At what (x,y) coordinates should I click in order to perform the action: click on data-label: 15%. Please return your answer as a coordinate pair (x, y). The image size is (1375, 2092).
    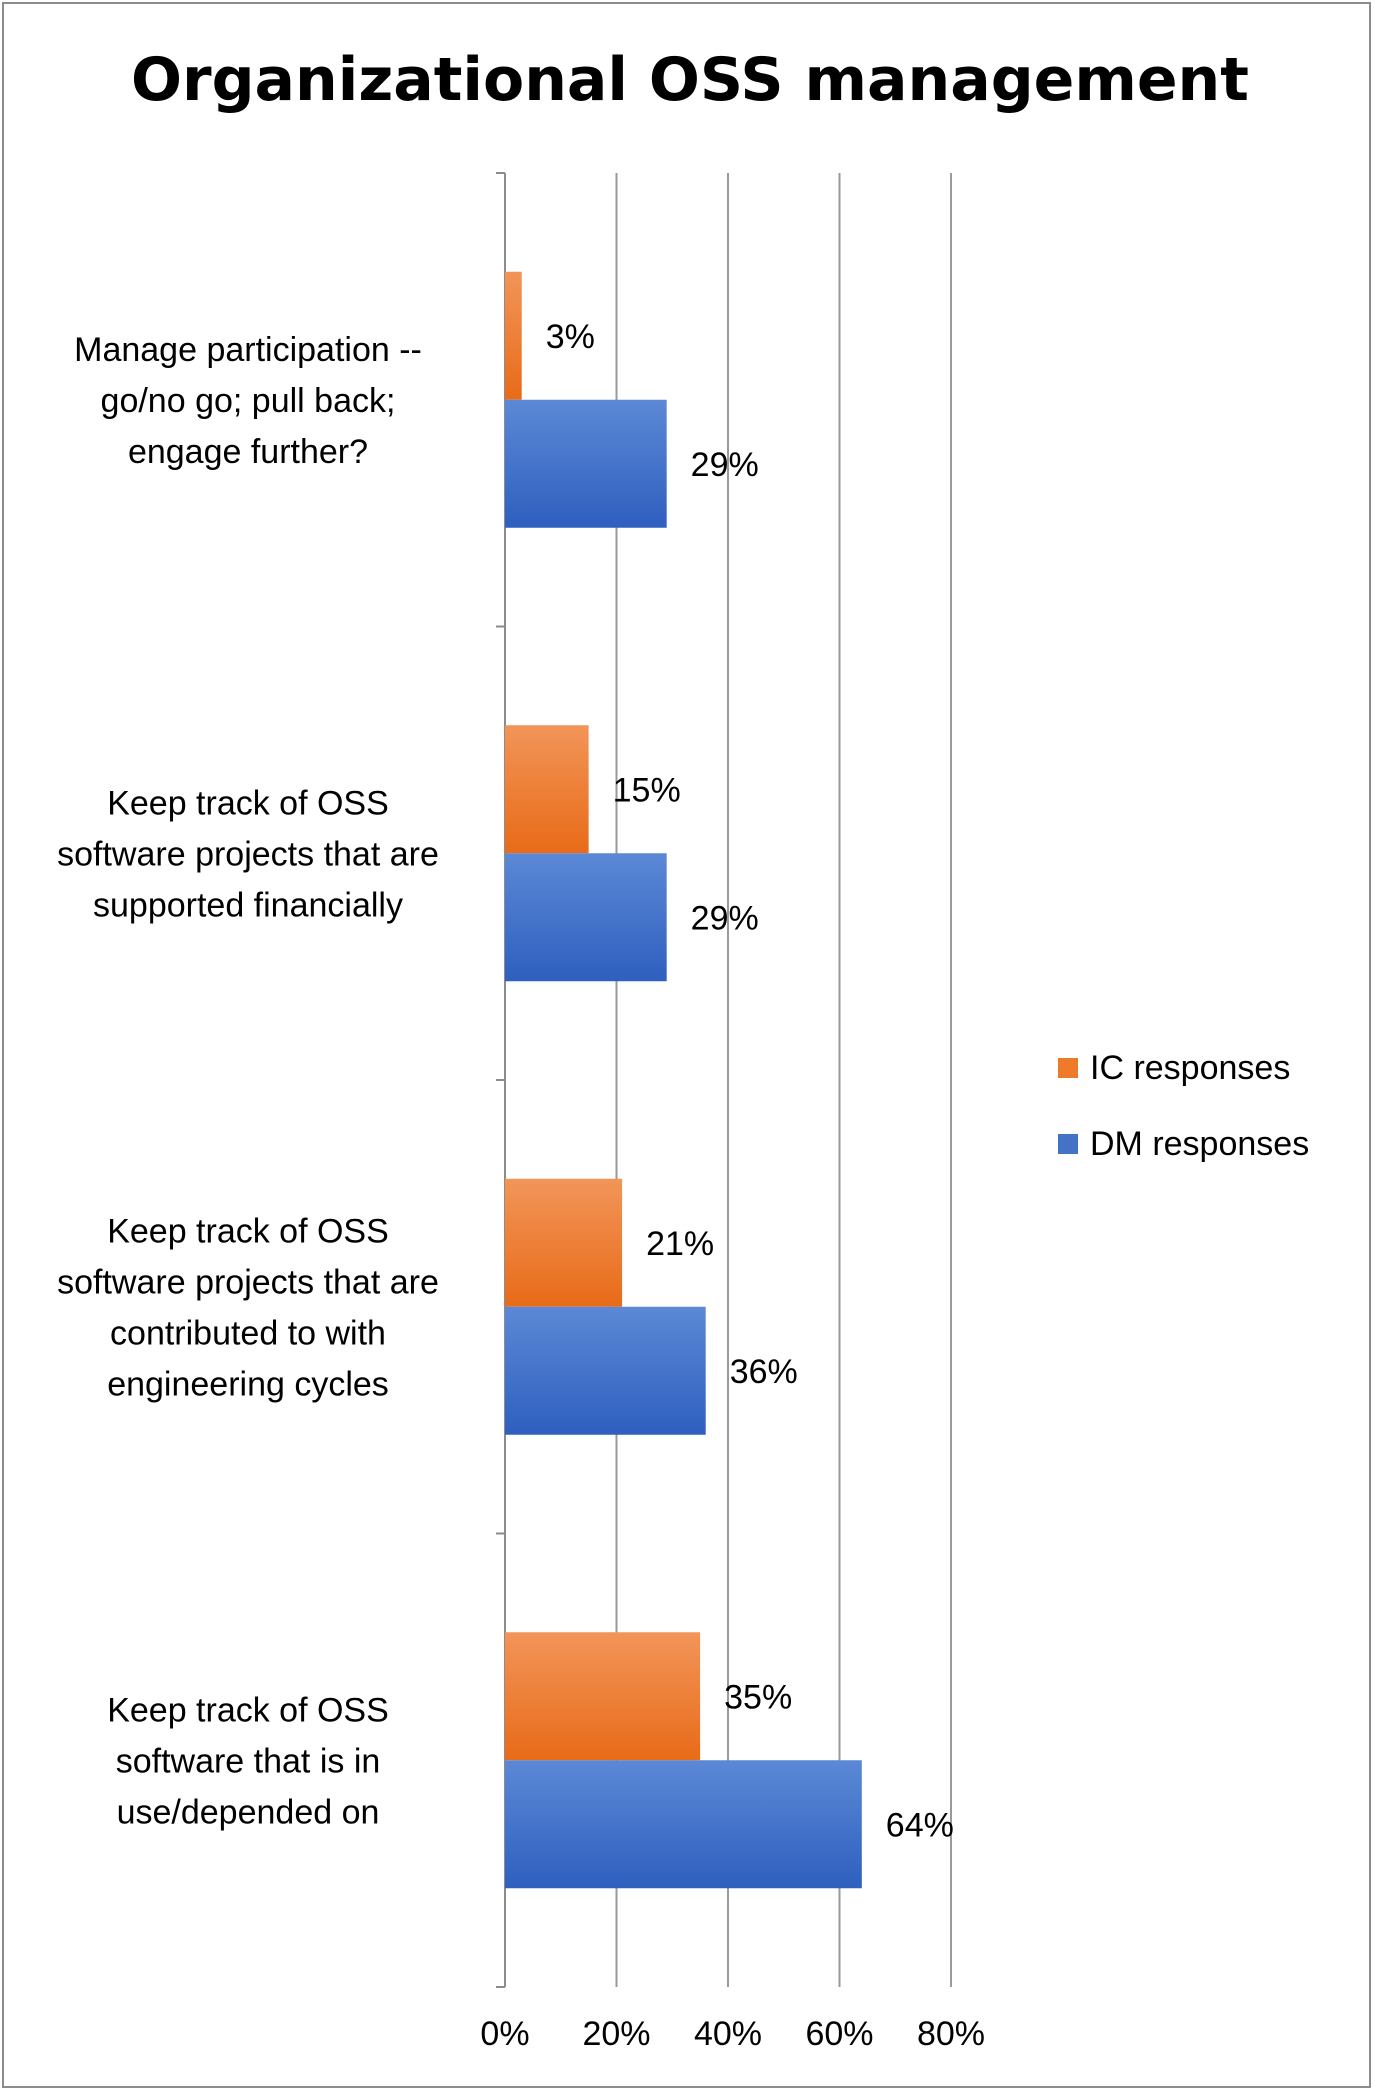
    Looking at the image, I should click on (647, 790).